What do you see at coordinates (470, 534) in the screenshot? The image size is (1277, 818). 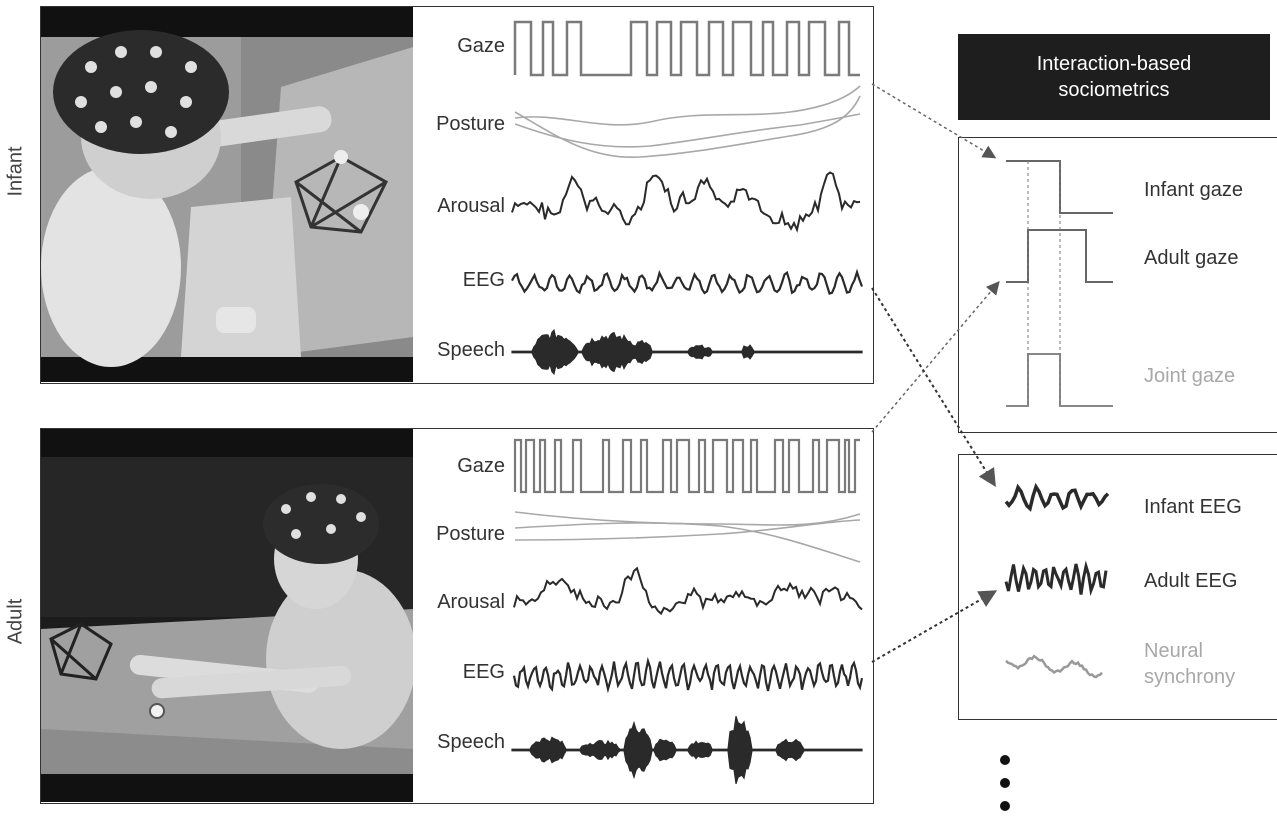 I see `adult-posture-label: Posture` at bounding box center [470, 534].